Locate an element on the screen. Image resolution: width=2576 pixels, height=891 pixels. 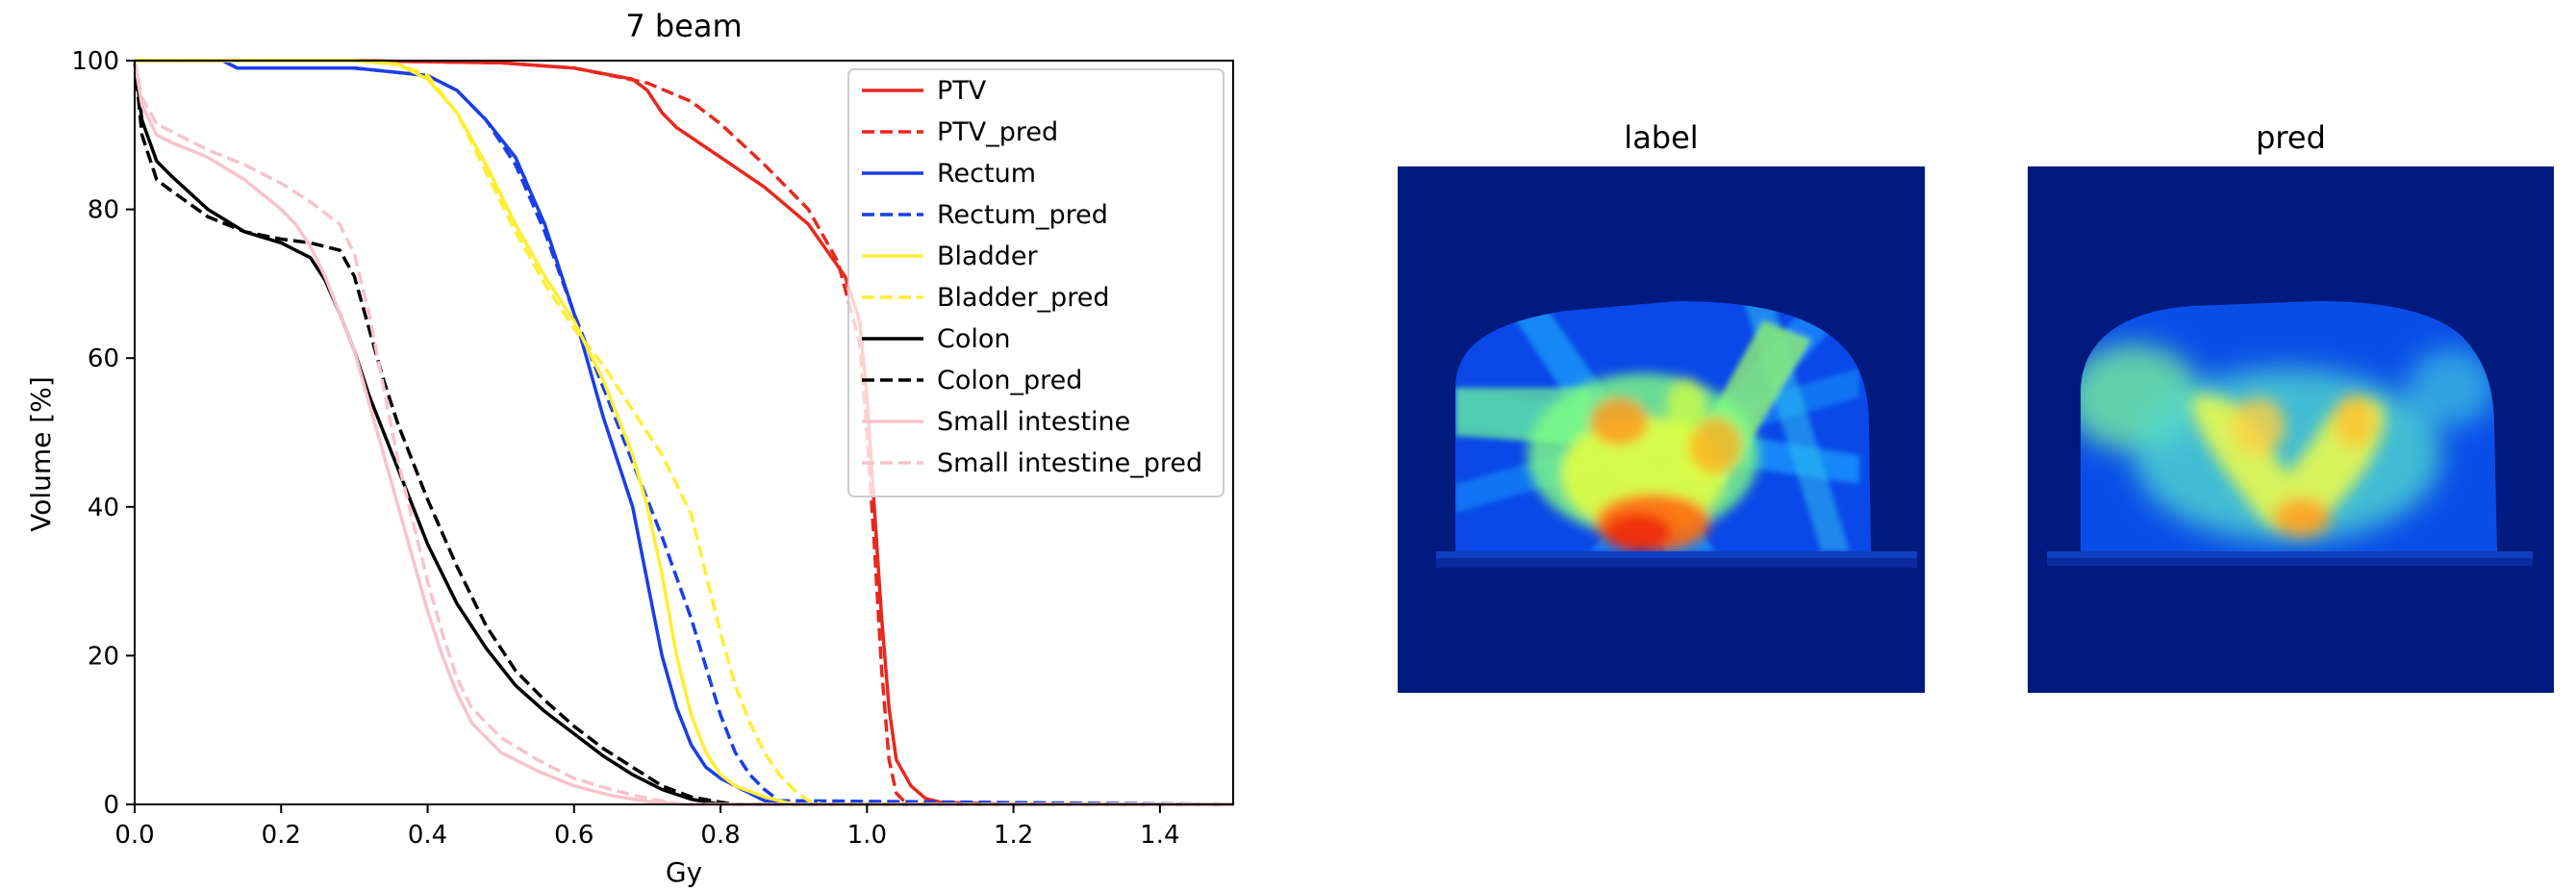
x-tick-label-2: 0.4 is located at coordinates (428, 835).